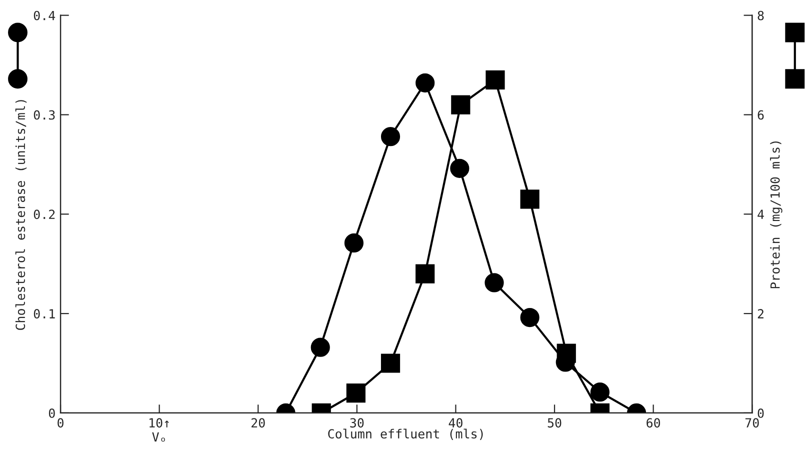  Describe the element at coordinates (44, 215) in the screenshot. I see `y-tick-label: 0.2` at that location.